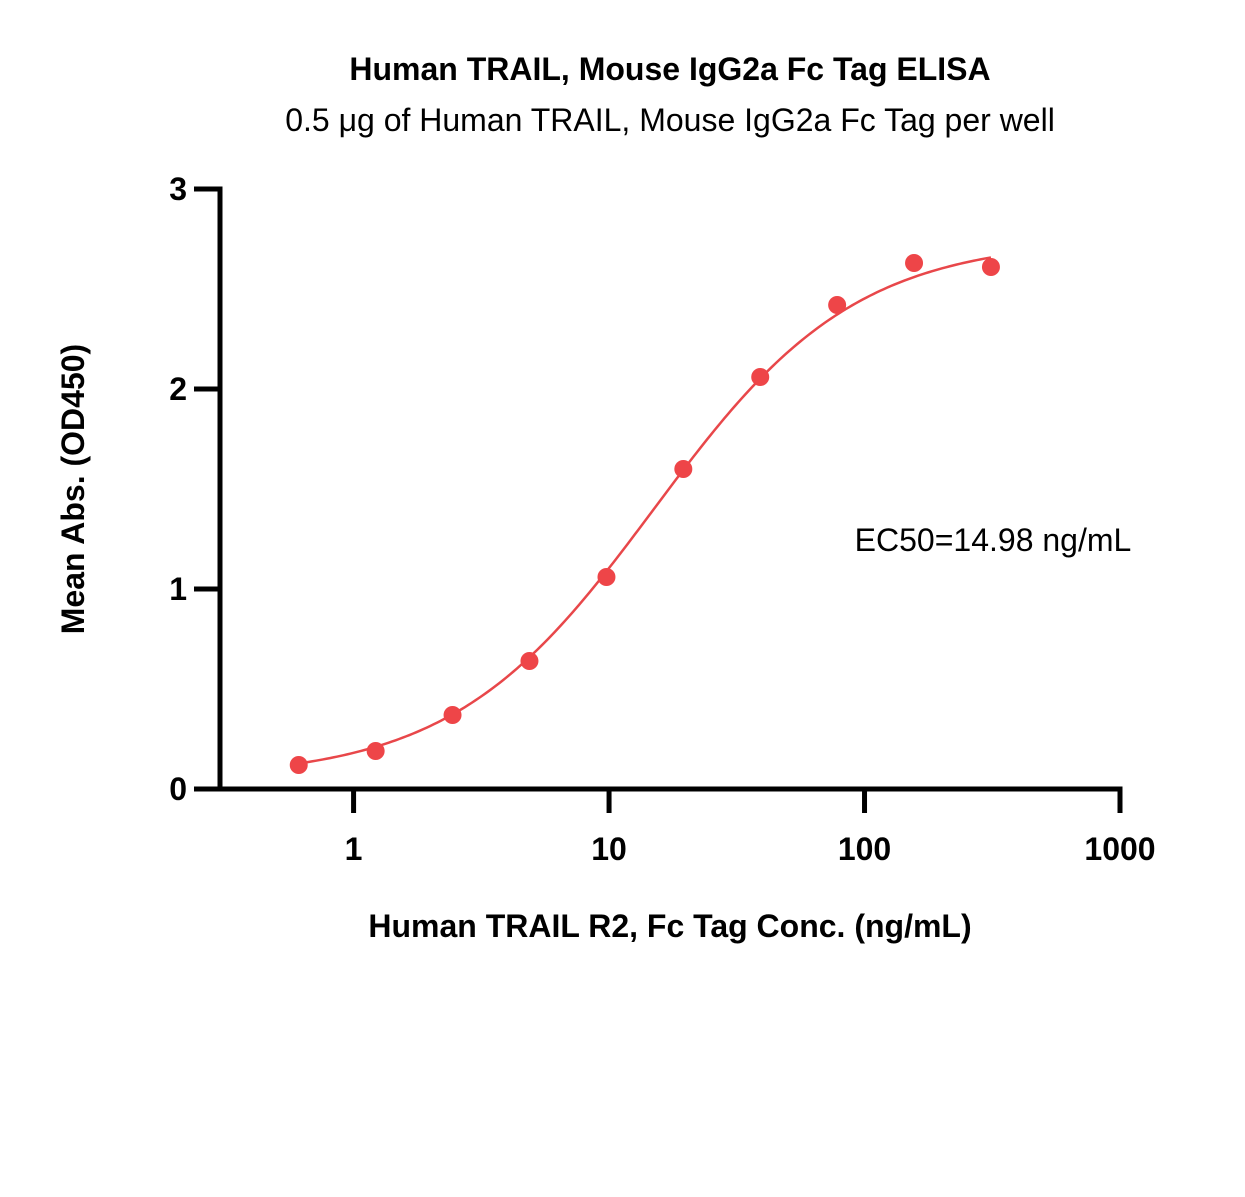 The image size is (1245, 1197). Describe the element at coordinates (609, 849) in the screenshot. I see `x-tick-label: 10` at that location.